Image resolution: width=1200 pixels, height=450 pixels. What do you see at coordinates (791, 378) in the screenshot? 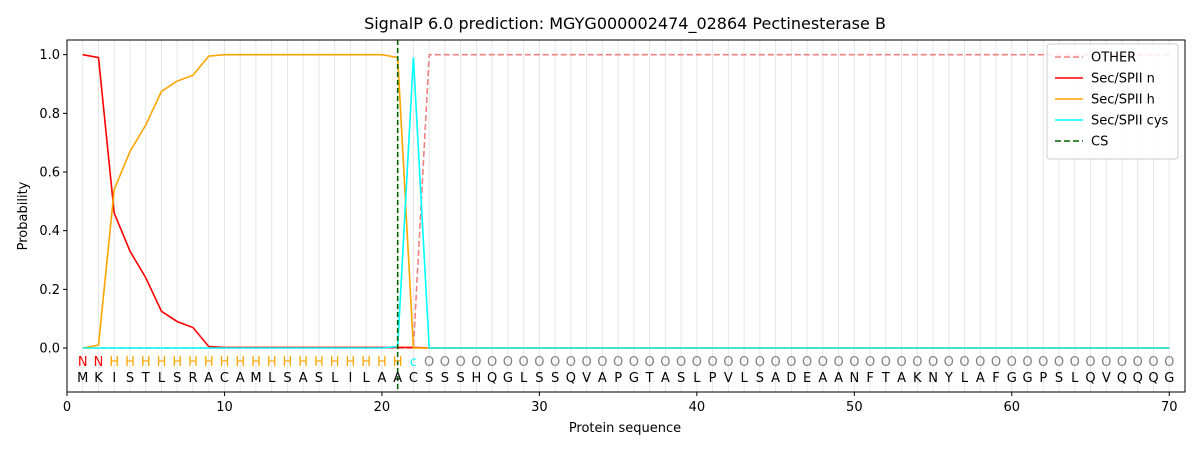
I see `residue-letter: D` at bounding box center [791, 378].